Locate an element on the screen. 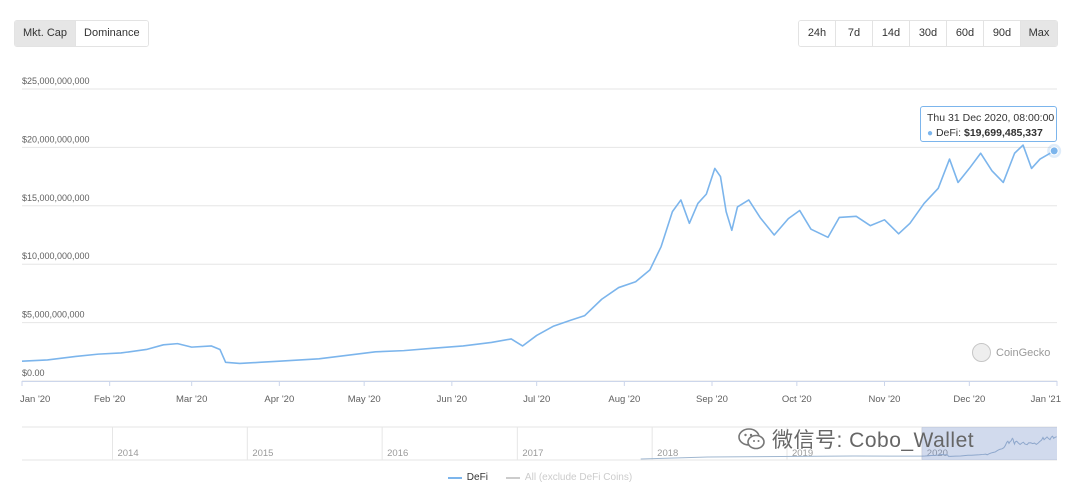 This screenshot has height=491, width=1080. navigator-year-label: 2019 is located at coordinates (802, 453).